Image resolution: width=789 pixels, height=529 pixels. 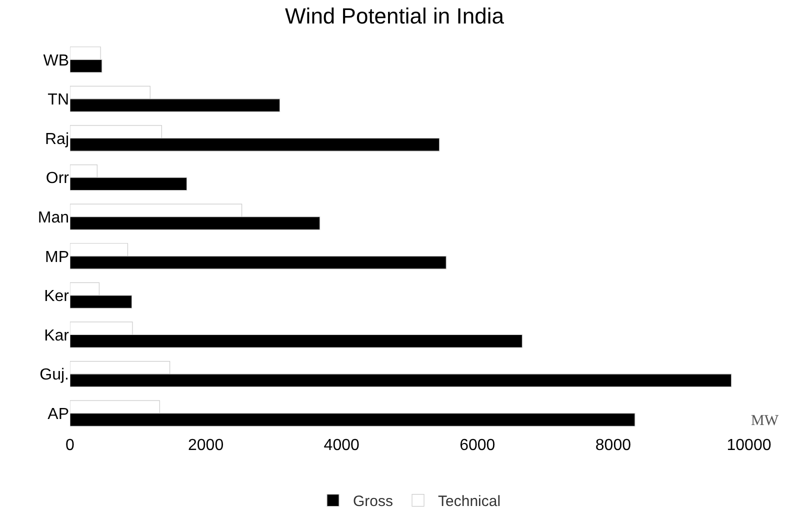 I want to click on y-tick-label: Man, so click(x=53, y=217).